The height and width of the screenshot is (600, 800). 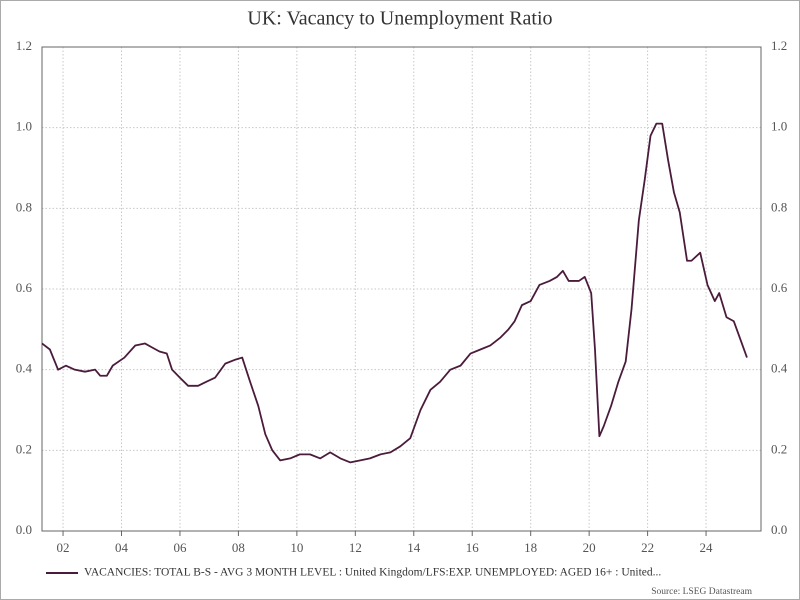 What do you see at coordinates (779, 206) in the screenshot?
I see `y2-tick-label: 0.8` at bounding box center [779, 206].